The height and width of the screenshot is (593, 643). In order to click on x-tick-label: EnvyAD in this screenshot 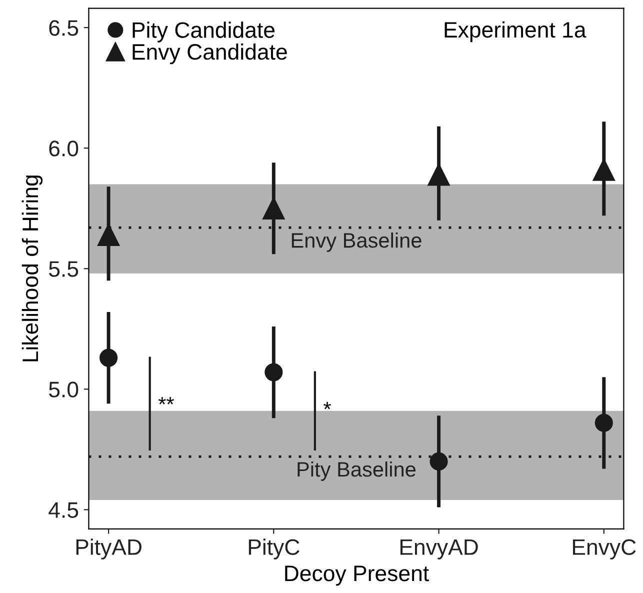, I will do `click(439, 549)`.